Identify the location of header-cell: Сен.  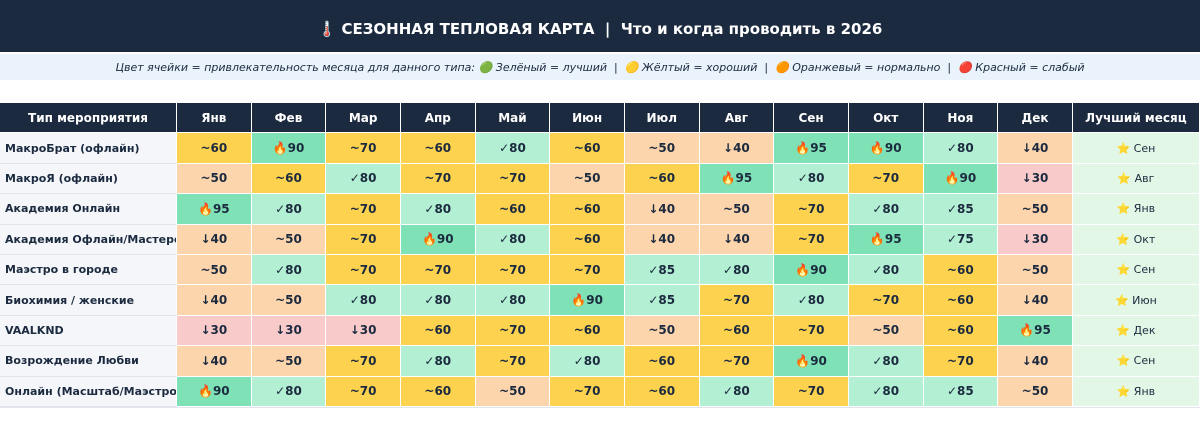
(811, 118).